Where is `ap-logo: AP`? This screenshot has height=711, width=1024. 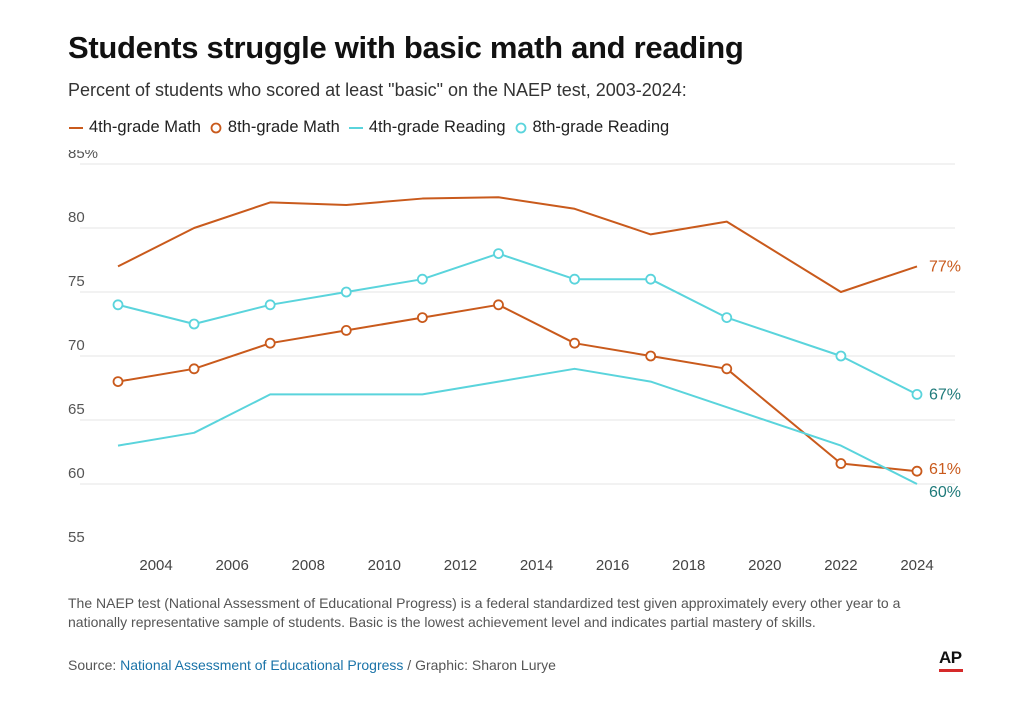
ap-logo: AP is located at coordinates (950, 657).